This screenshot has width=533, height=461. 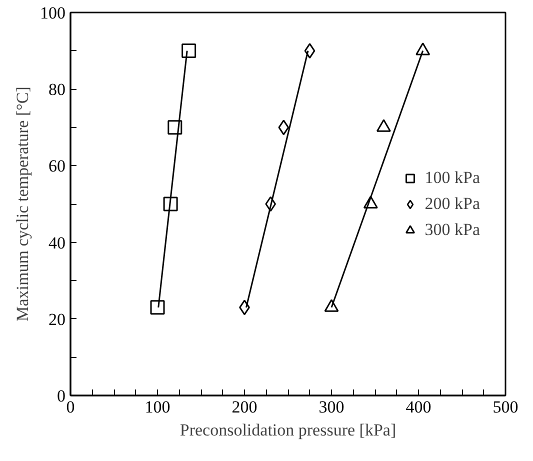 I want to click on y-tick-label: 60, so click(x=57, y=166).